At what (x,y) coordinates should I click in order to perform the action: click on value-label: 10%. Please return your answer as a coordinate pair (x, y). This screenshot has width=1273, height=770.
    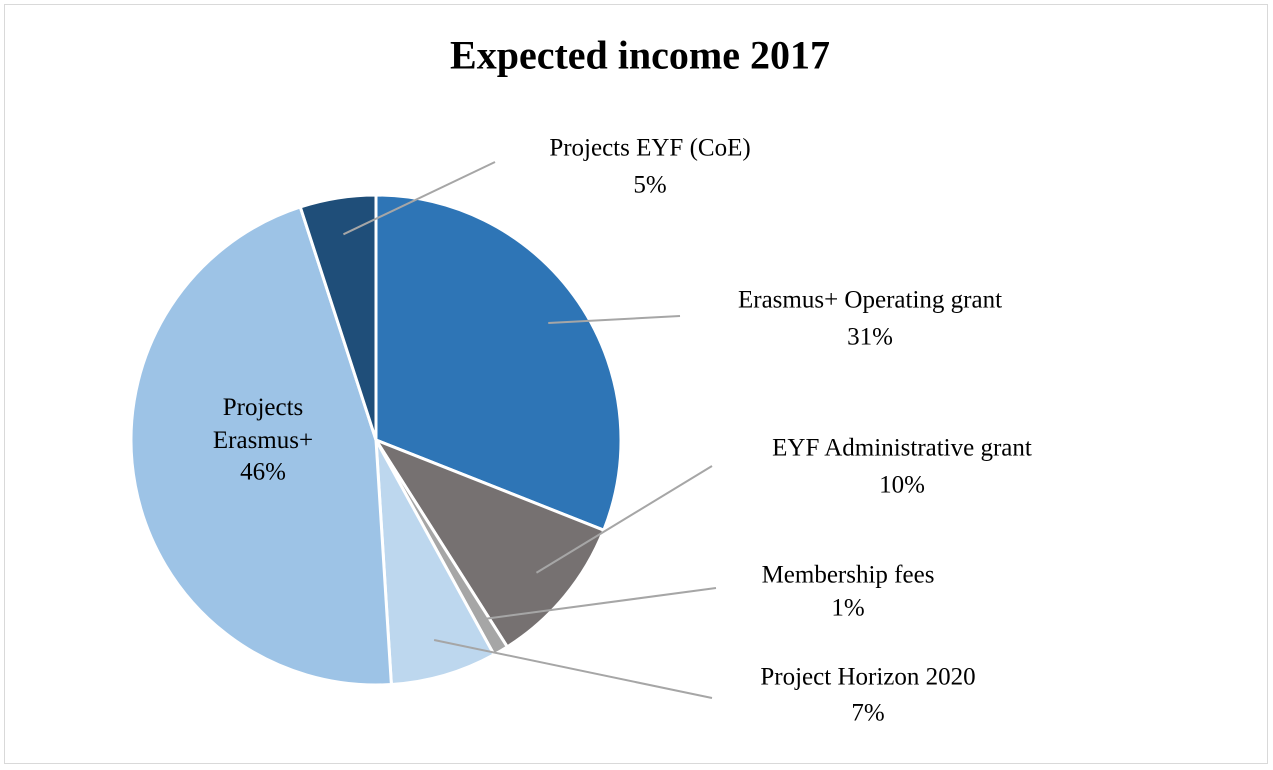
    Looking at the image, I should click on (902, 485).